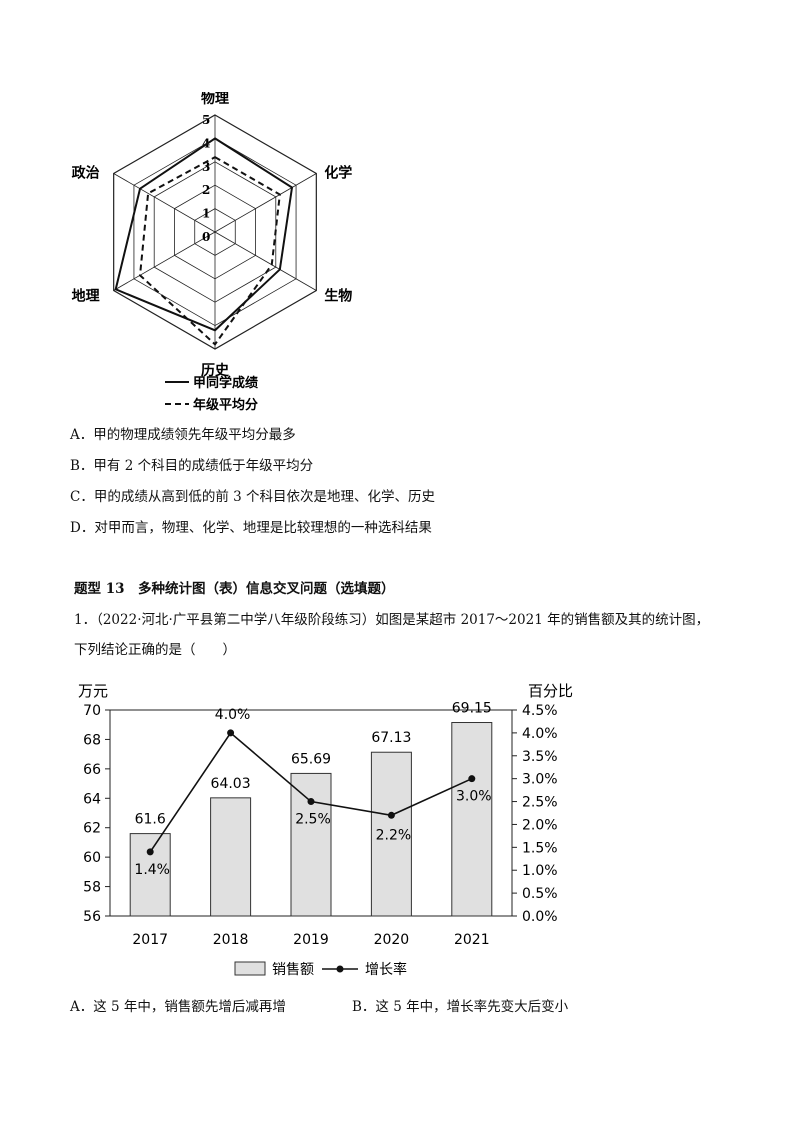 The width and height of the screenshot is (800, 1132). I want to click on y-tick-label: 62, so click(92, 829).